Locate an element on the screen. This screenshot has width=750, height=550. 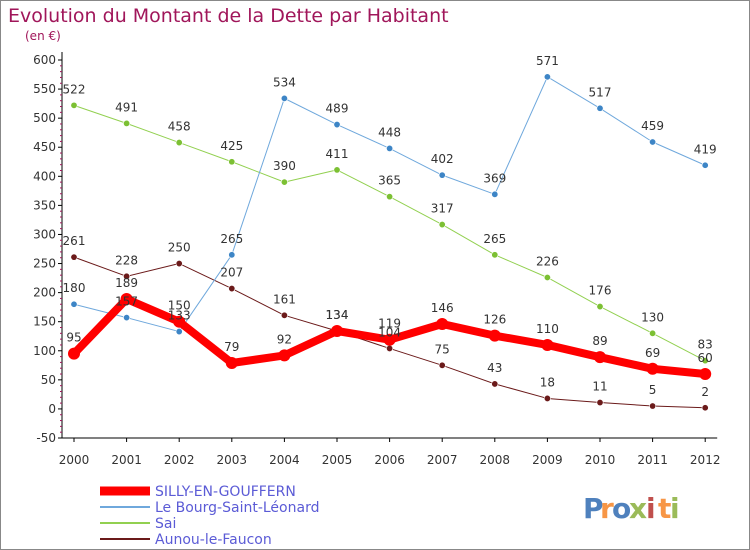
data-label-sai: 176 is located at coordinates (600, 291).